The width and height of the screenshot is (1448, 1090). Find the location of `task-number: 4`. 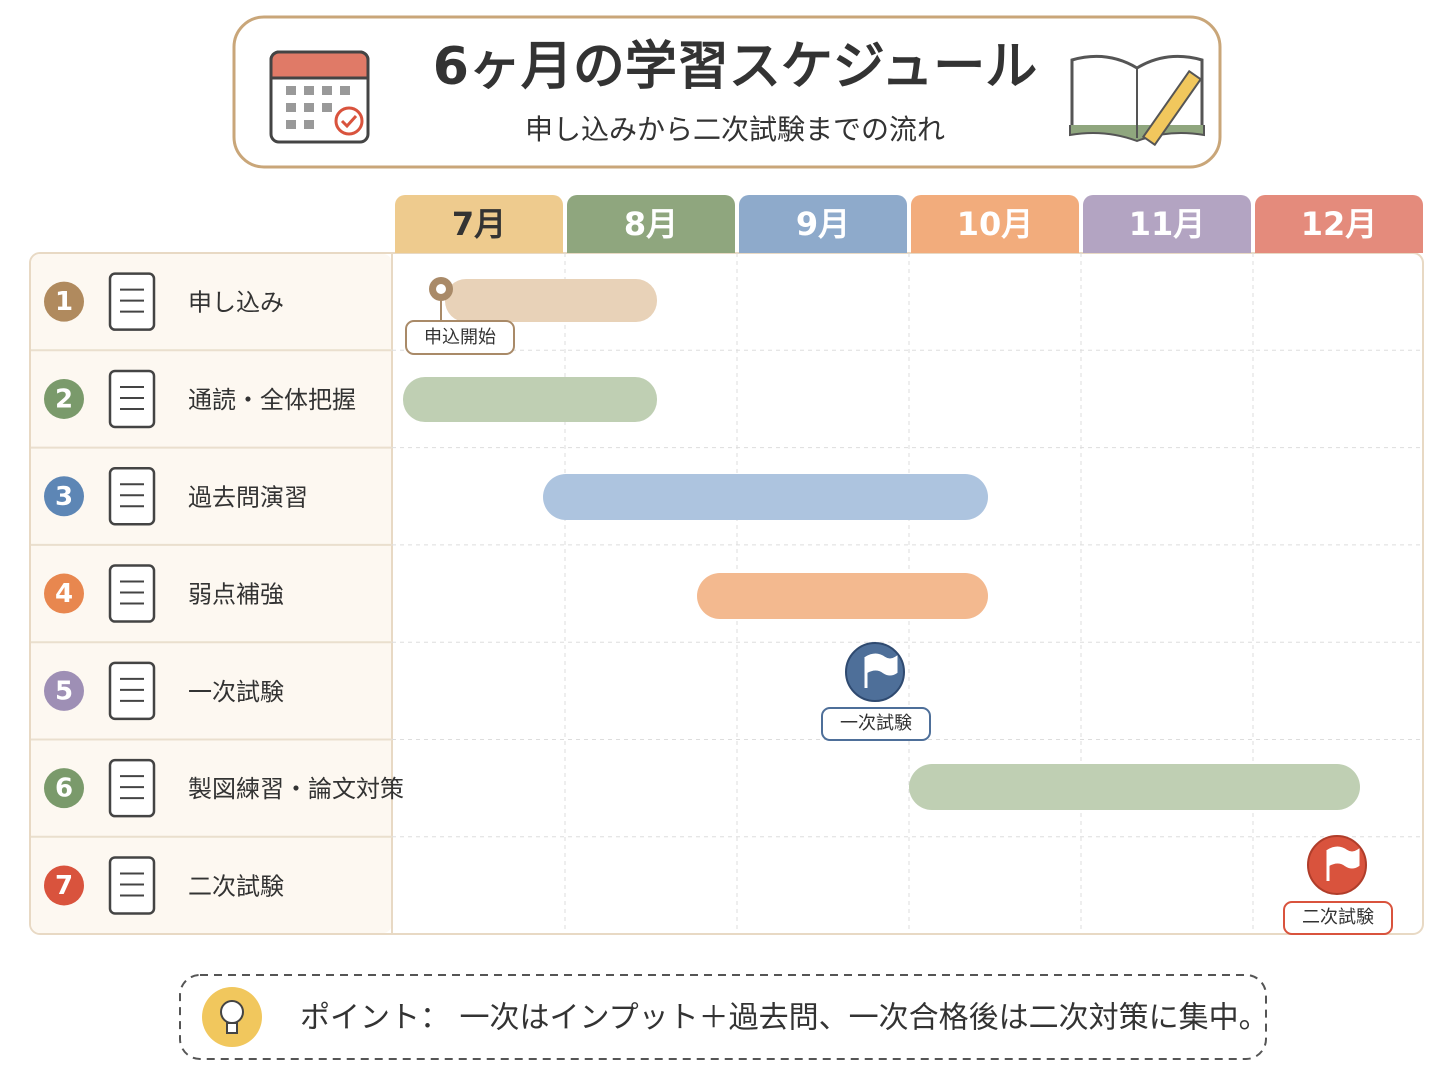

task-number: 4 is located at coordinates (64, 594).